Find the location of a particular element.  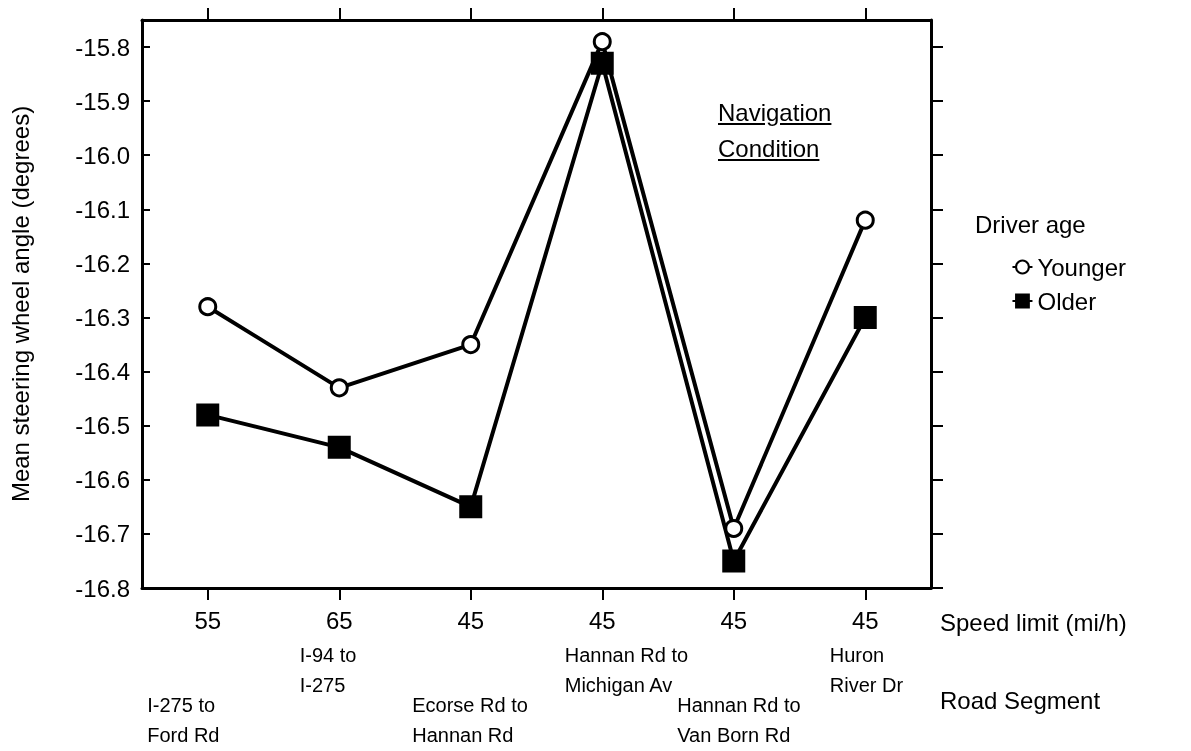

text: I-94 to I-275 is located at coordinates (328, 670).